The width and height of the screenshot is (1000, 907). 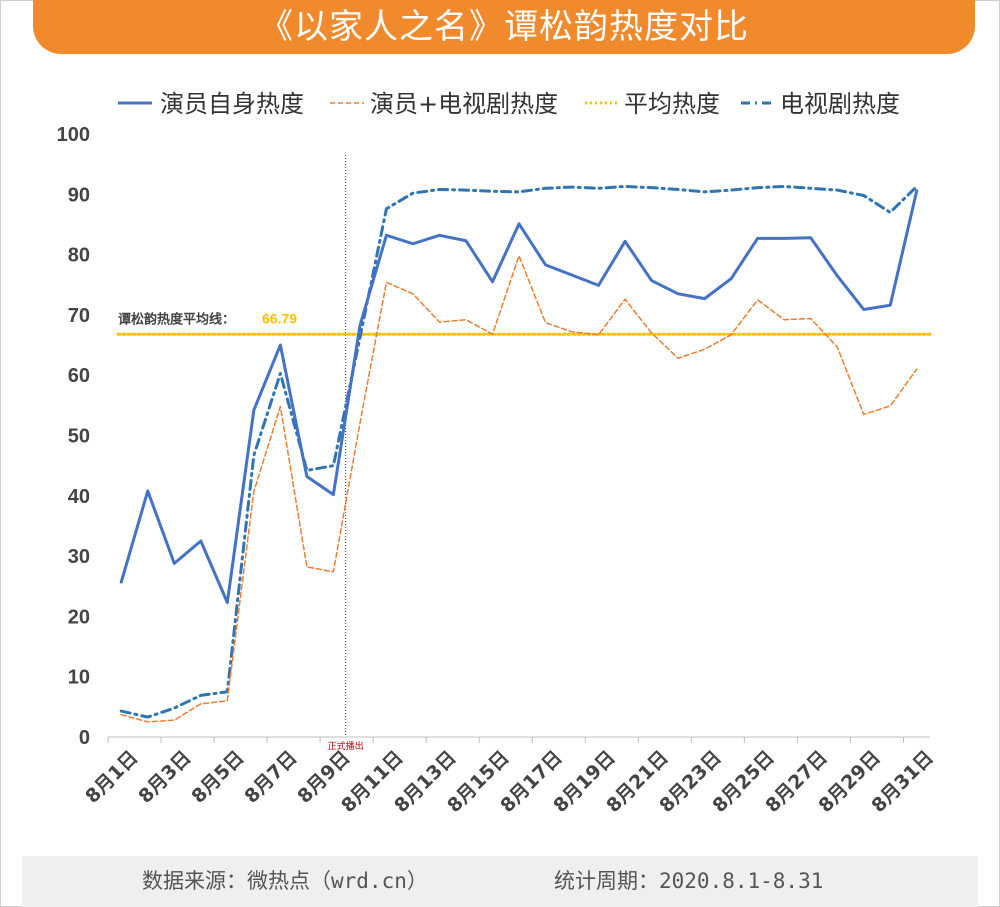 I want to click on data-source-text: 数据来源：微热点（wrd.cn）, so click(x=285, y=881).